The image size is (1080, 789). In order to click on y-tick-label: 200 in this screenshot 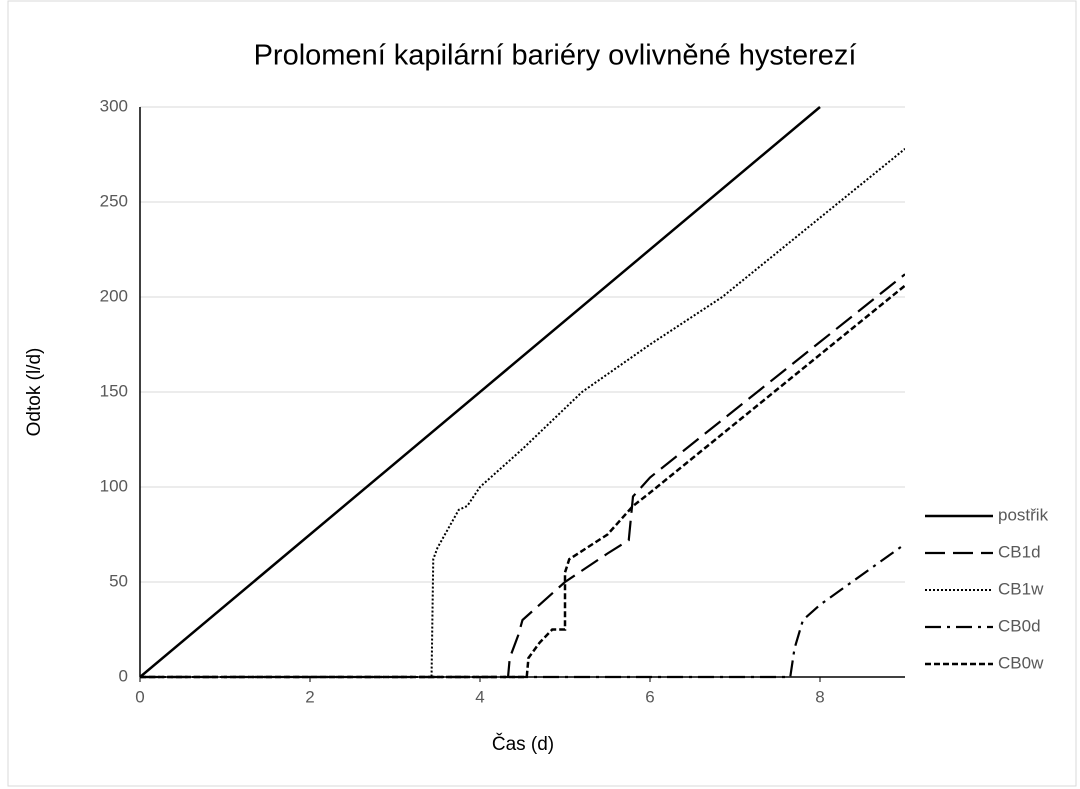, I will do `click(114, 295)`.